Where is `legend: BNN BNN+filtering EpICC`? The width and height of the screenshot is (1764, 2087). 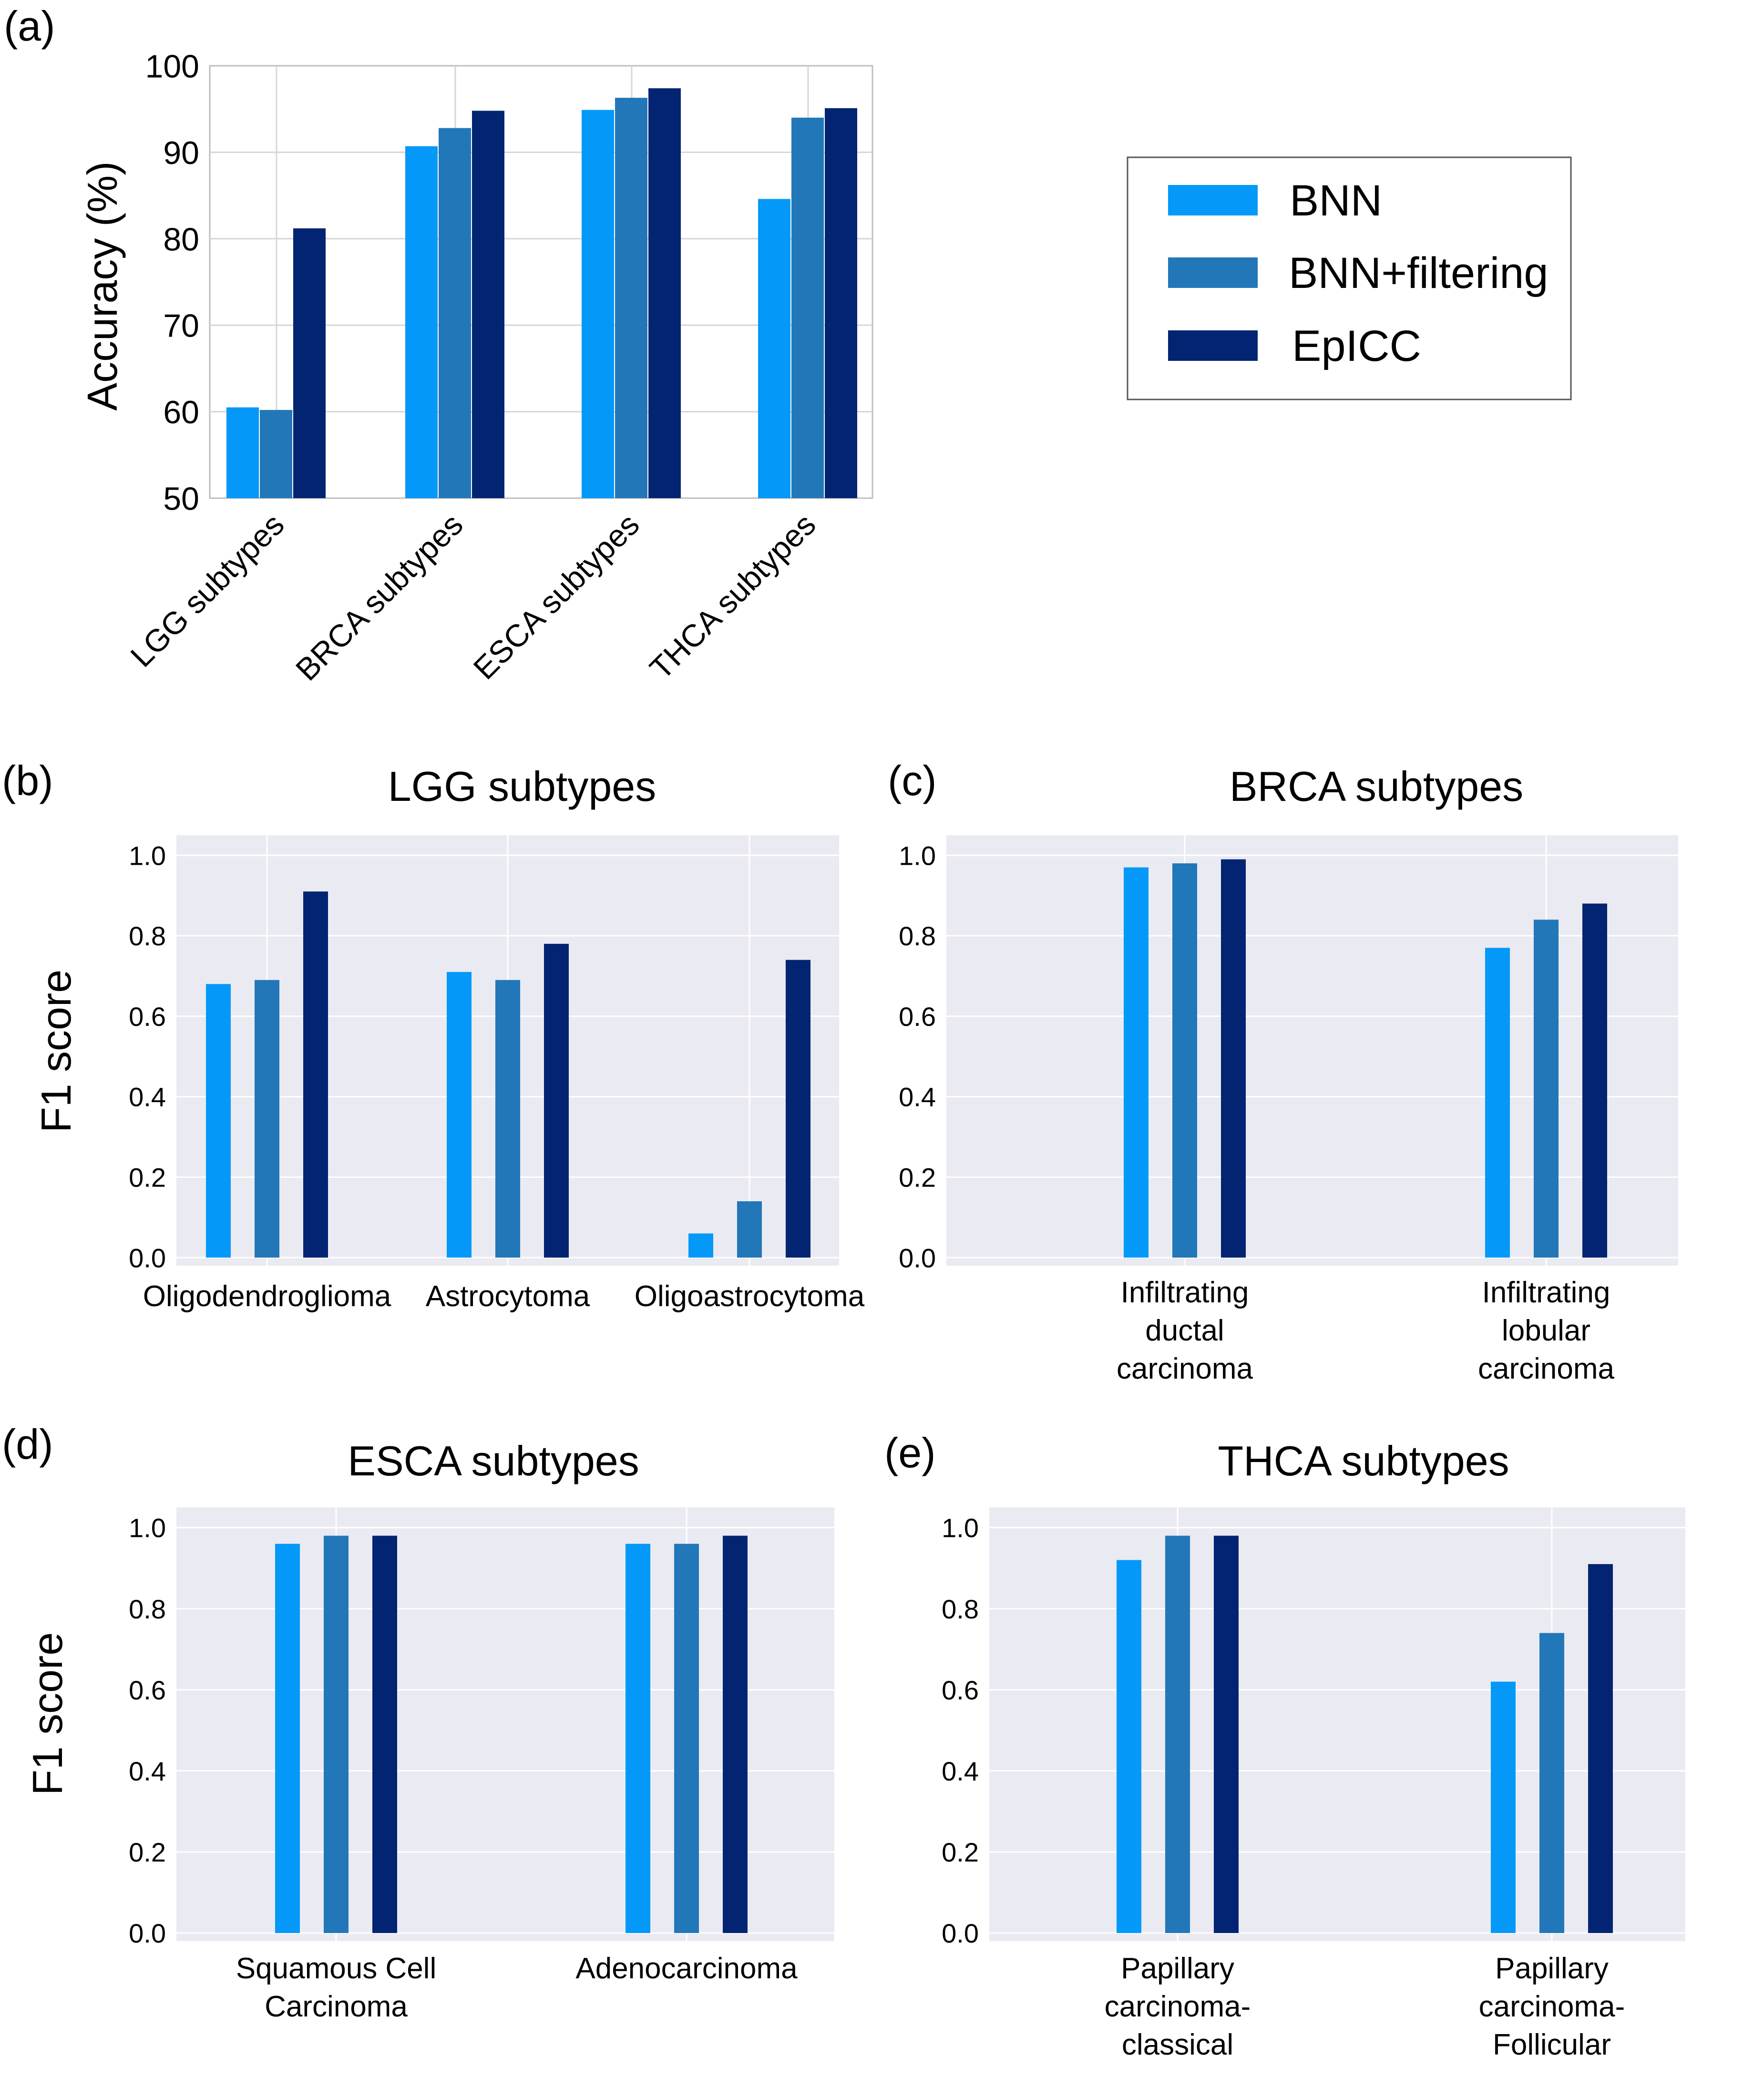 legend: BNN BNN+filtering EpICC is located at coordinates (1350, 278).